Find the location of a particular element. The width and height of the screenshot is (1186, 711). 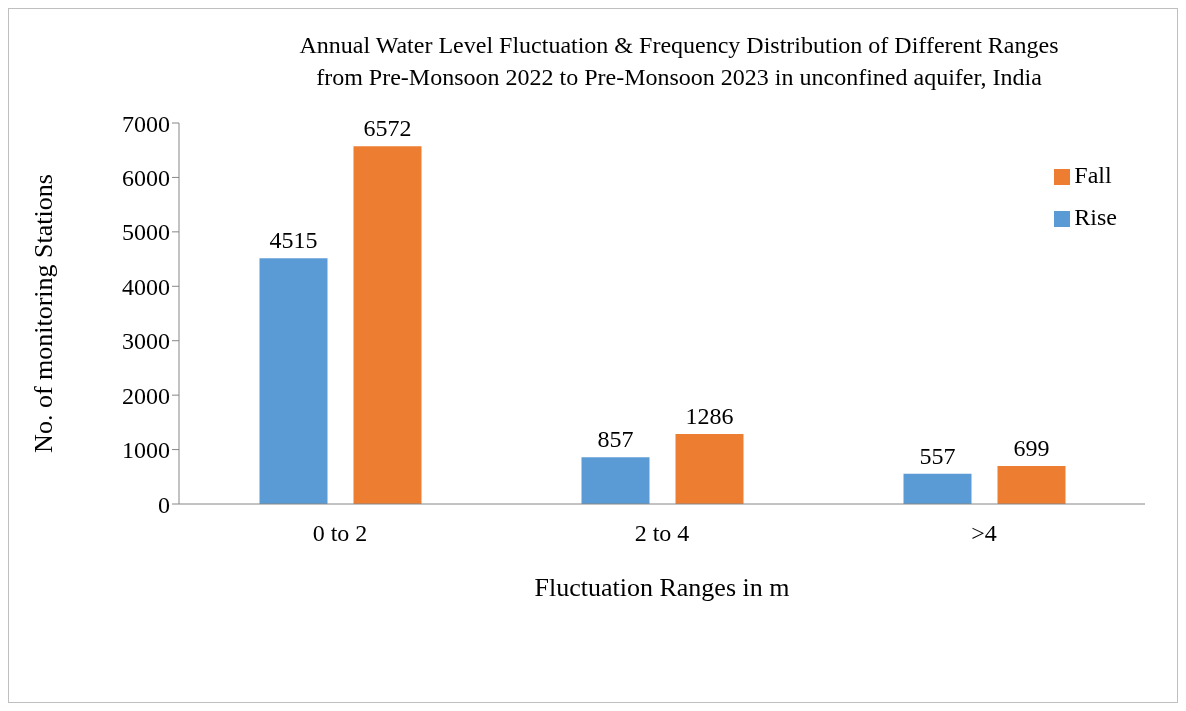

x-tick-label: >4 is located at coordinates (984, 533).